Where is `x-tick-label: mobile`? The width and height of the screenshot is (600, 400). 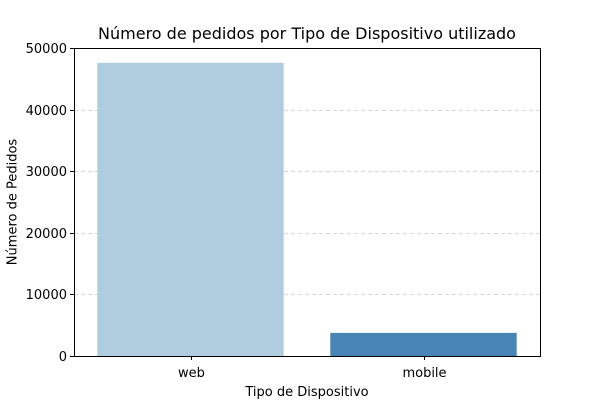 x-tick-label: mobile is located at coordinates (424, 373).